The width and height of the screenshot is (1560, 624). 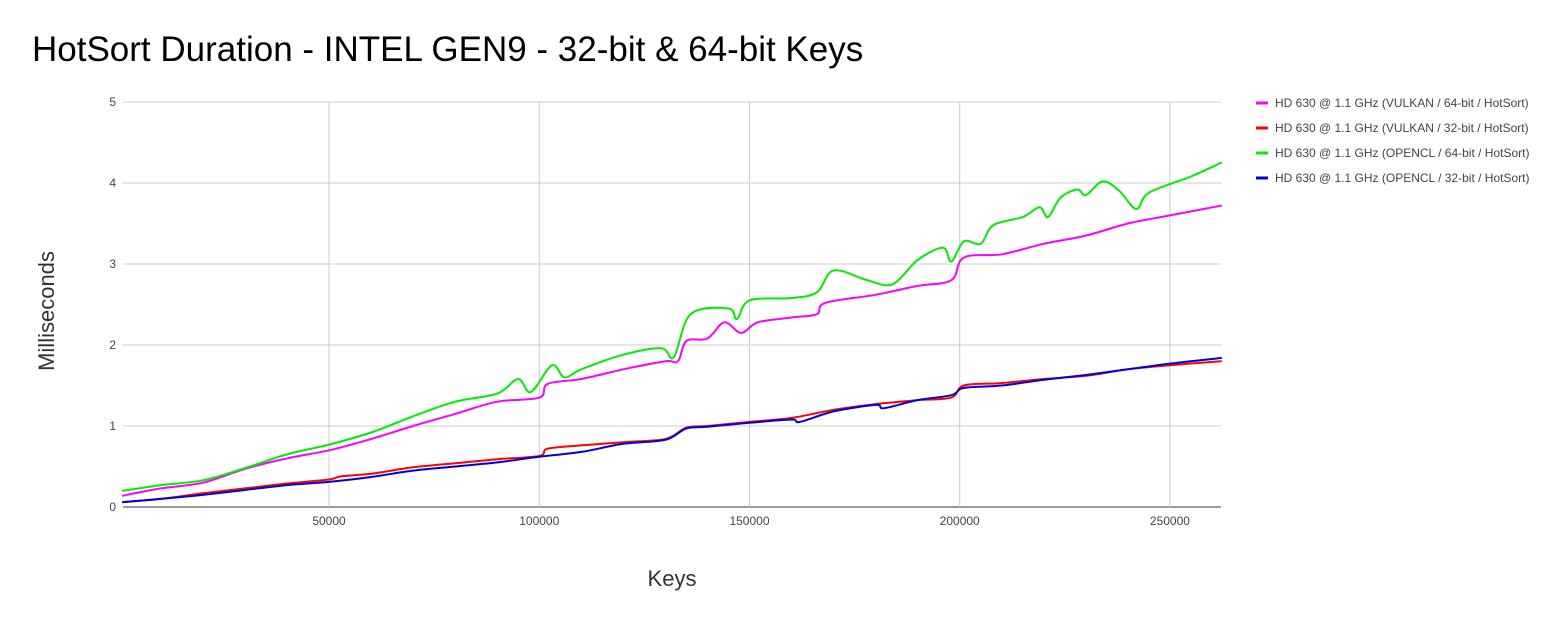 I want to click on y-tick-label: 1, so click(x=112, y=426).